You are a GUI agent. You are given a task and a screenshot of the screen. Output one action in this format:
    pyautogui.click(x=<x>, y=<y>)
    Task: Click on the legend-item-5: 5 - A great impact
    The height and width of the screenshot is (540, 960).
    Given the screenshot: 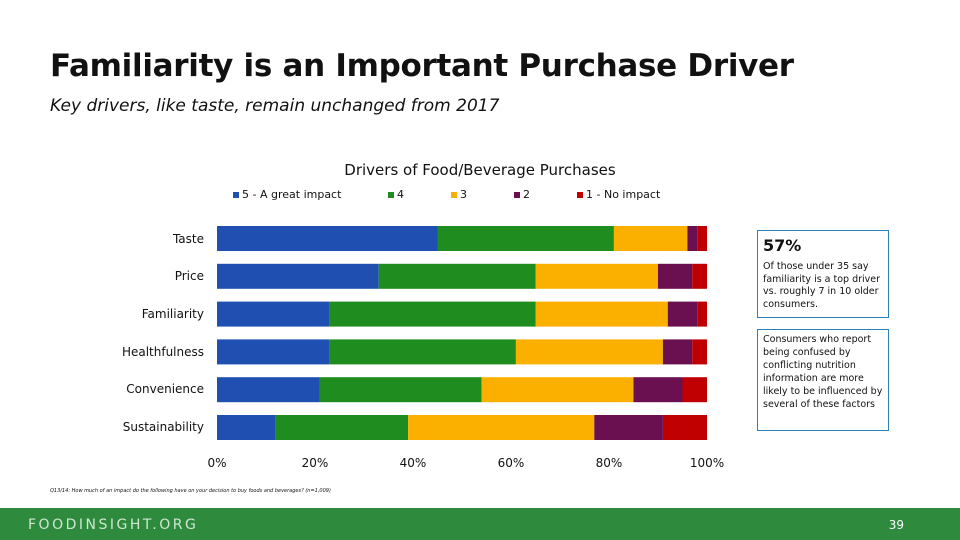 What is the action you would take?
    pyautogui.click(x=287, y=194)
    